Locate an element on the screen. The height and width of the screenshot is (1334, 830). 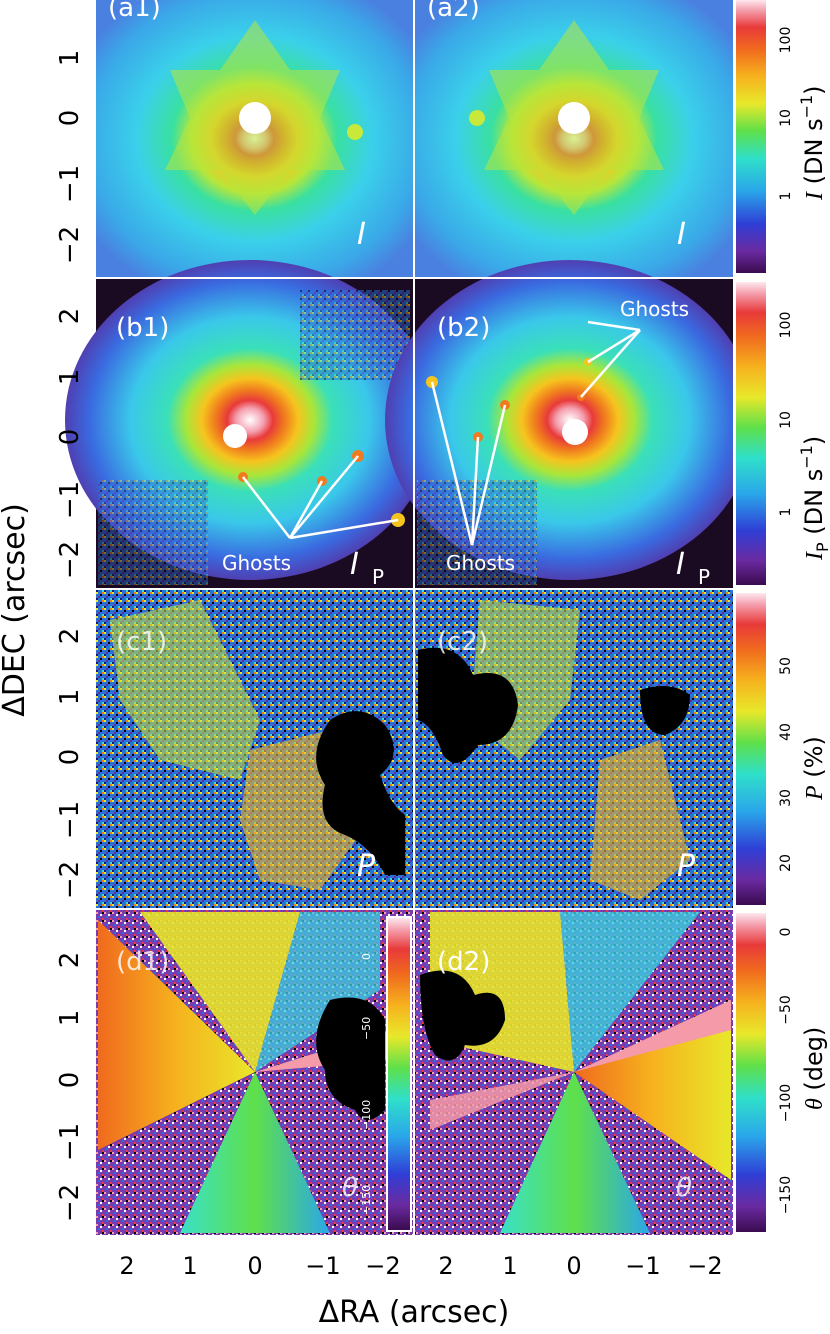
colorbar-b-tick: 100 is located at coordinates (786, 325).